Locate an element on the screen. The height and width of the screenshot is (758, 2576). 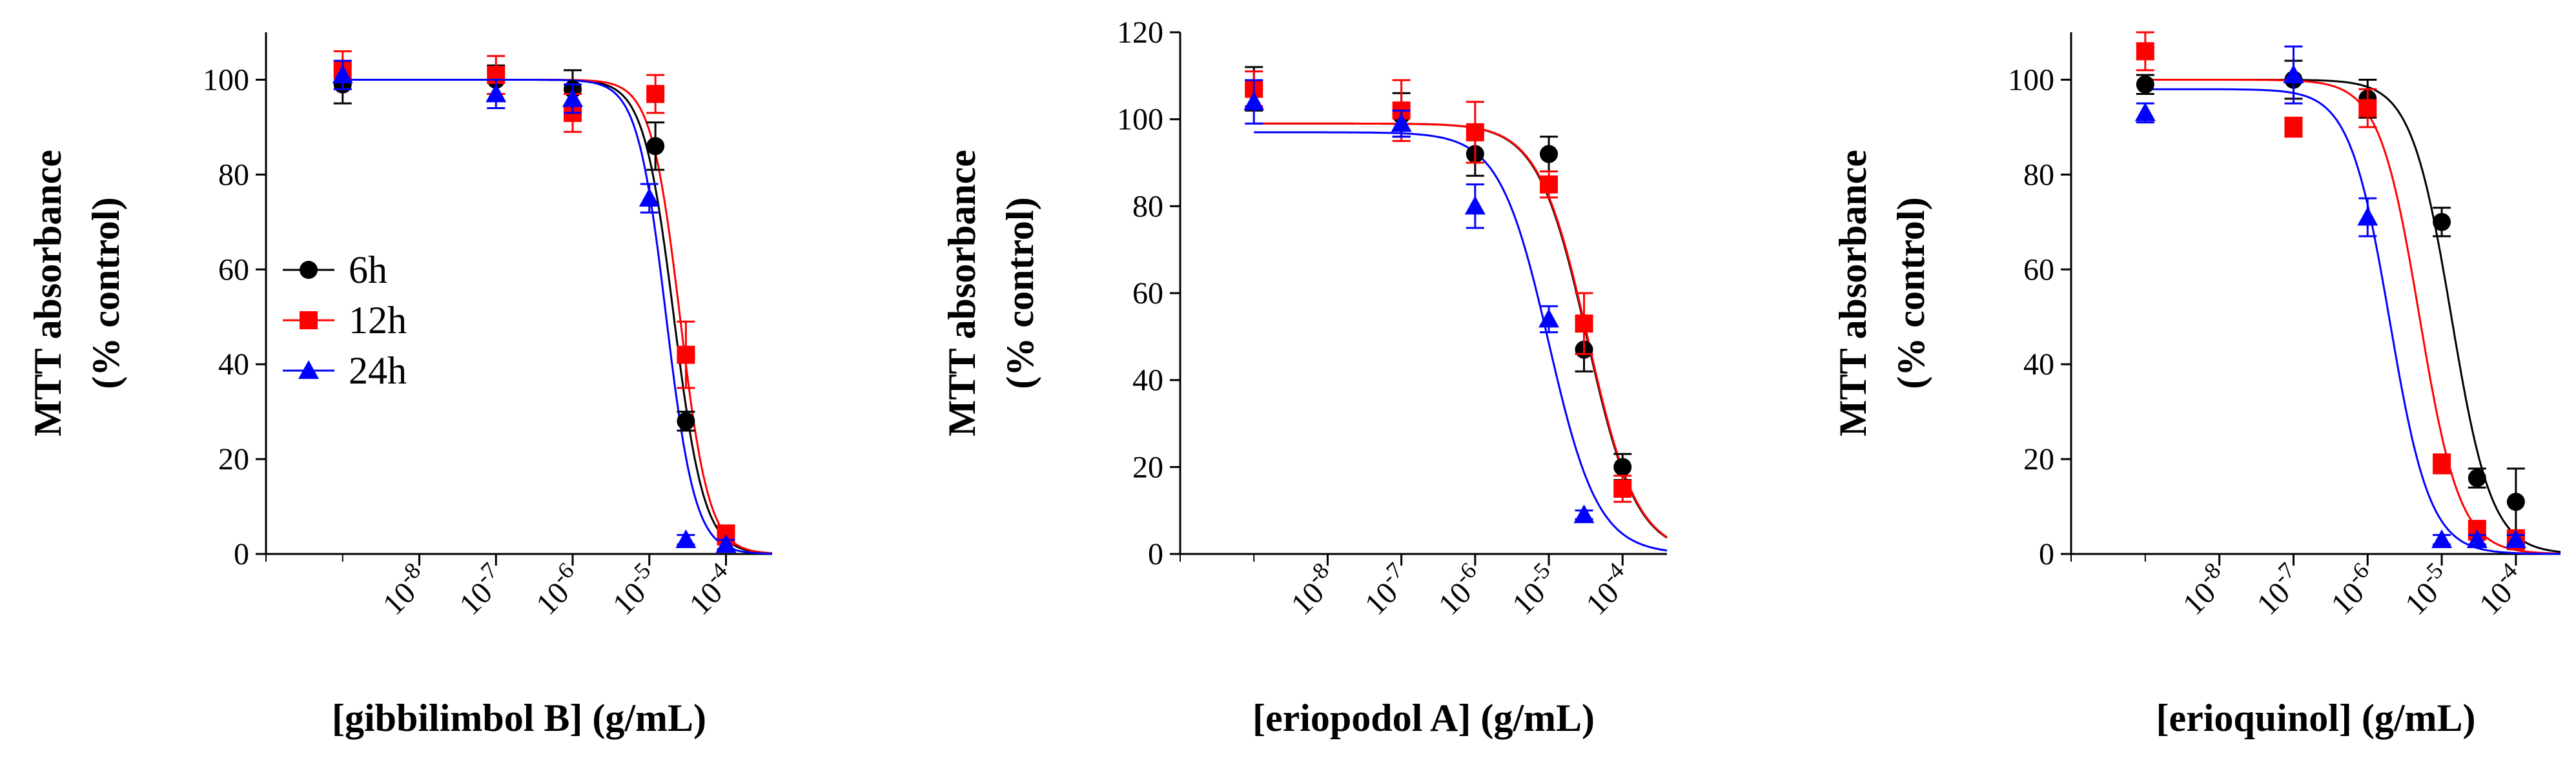
y-tick-label: 120 is located at coordinates (1140, 32).